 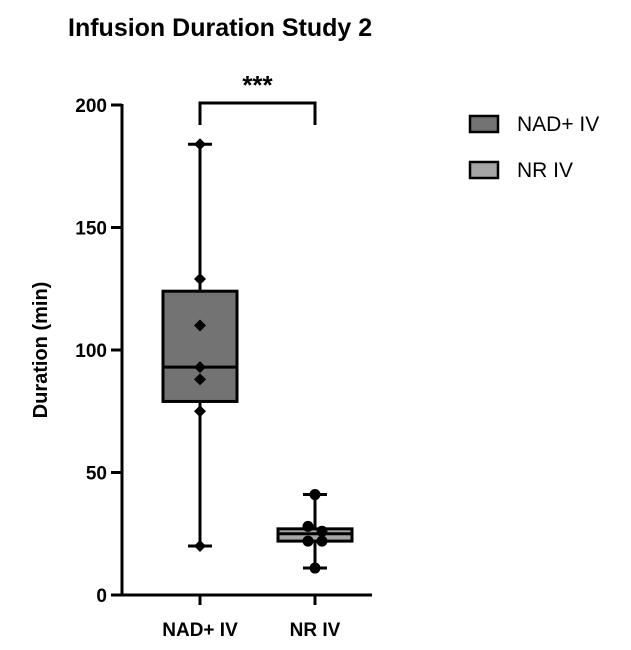 What do you see at coordinates (91, 106) in the screenshot?
I see `y-tick-label: 200` at bounding box center [91, 106].